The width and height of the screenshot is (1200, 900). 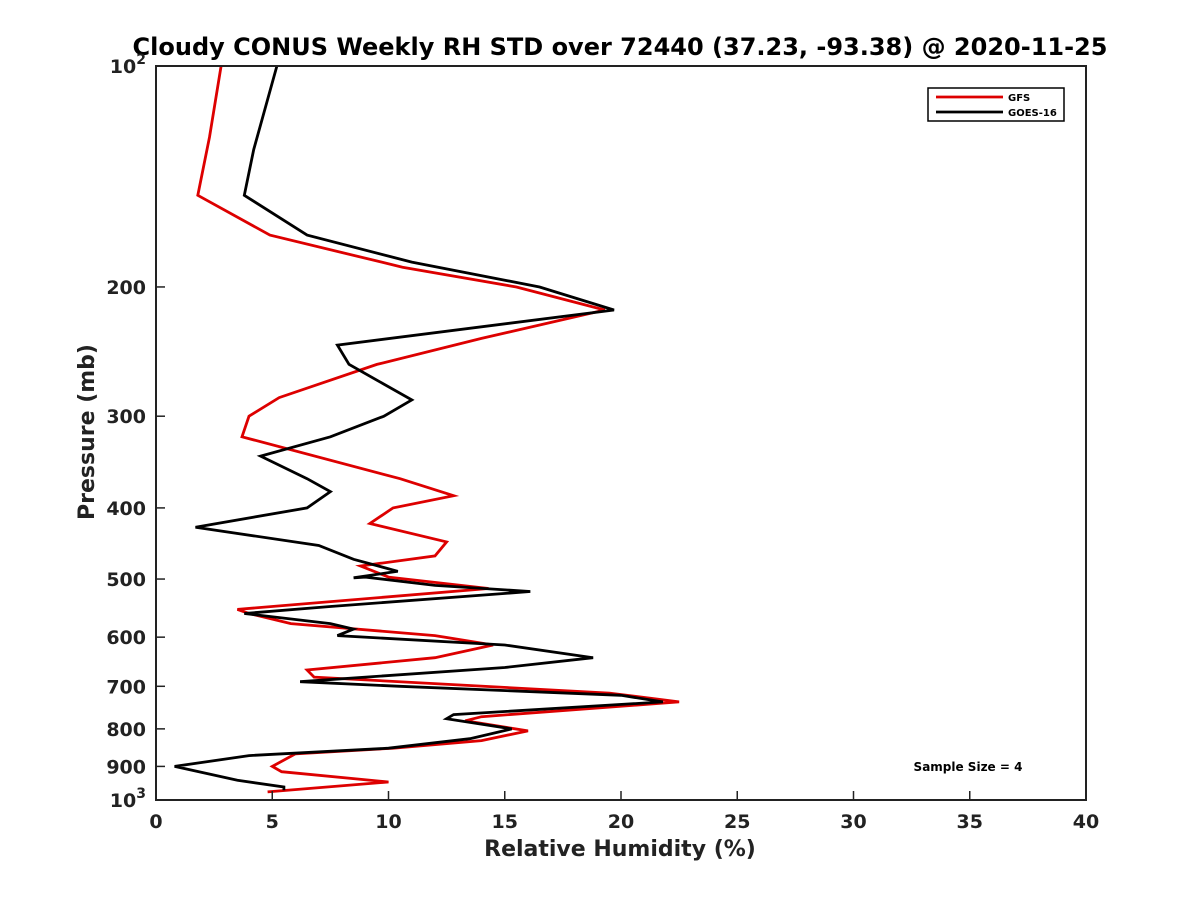 What do you see at coordinates (126, 509) in the screenshot?
I see `y-tick-label: 400` at bounding box center [126, 509].